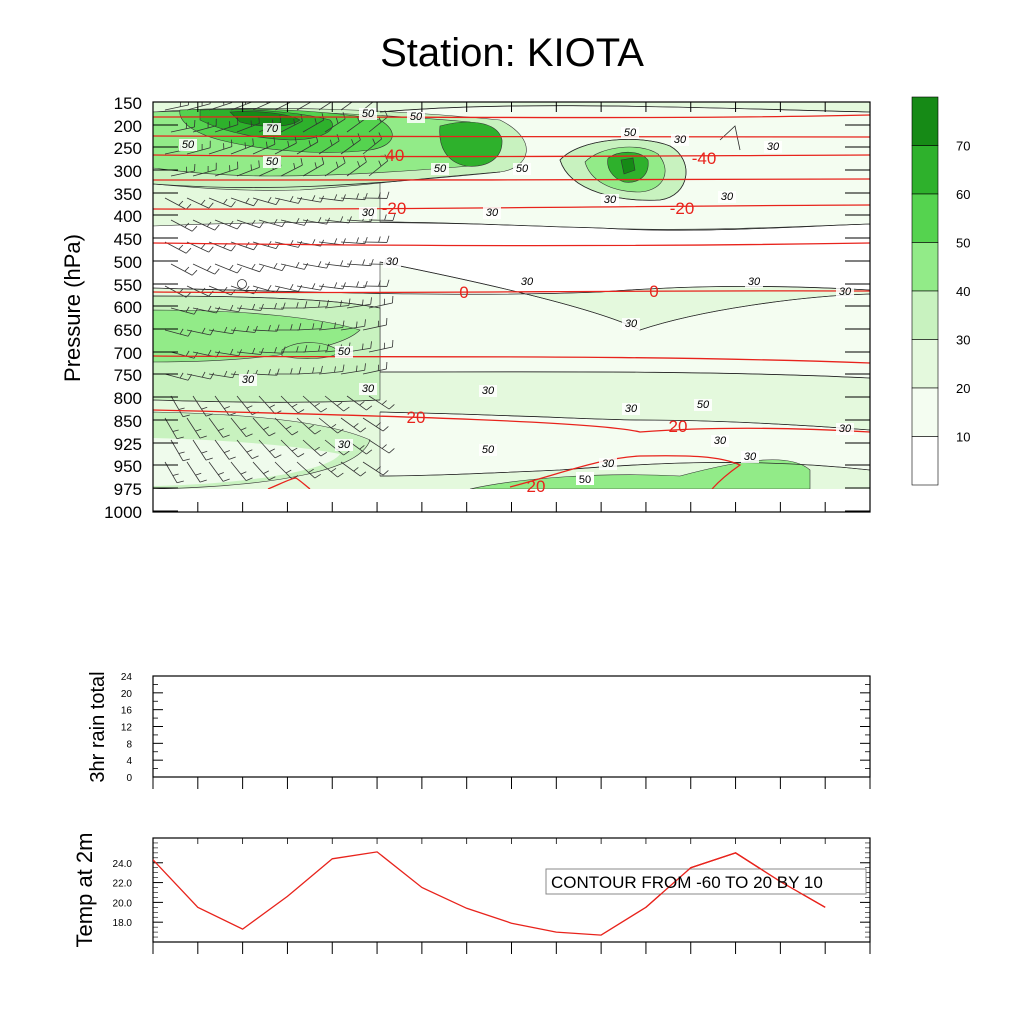 The height and width of the screenshot is (1029, 1024). What do you see at coordinates (963, 437) in the screenshot?
I see `colorbar-label: 10` at bounding box center [963, 437].